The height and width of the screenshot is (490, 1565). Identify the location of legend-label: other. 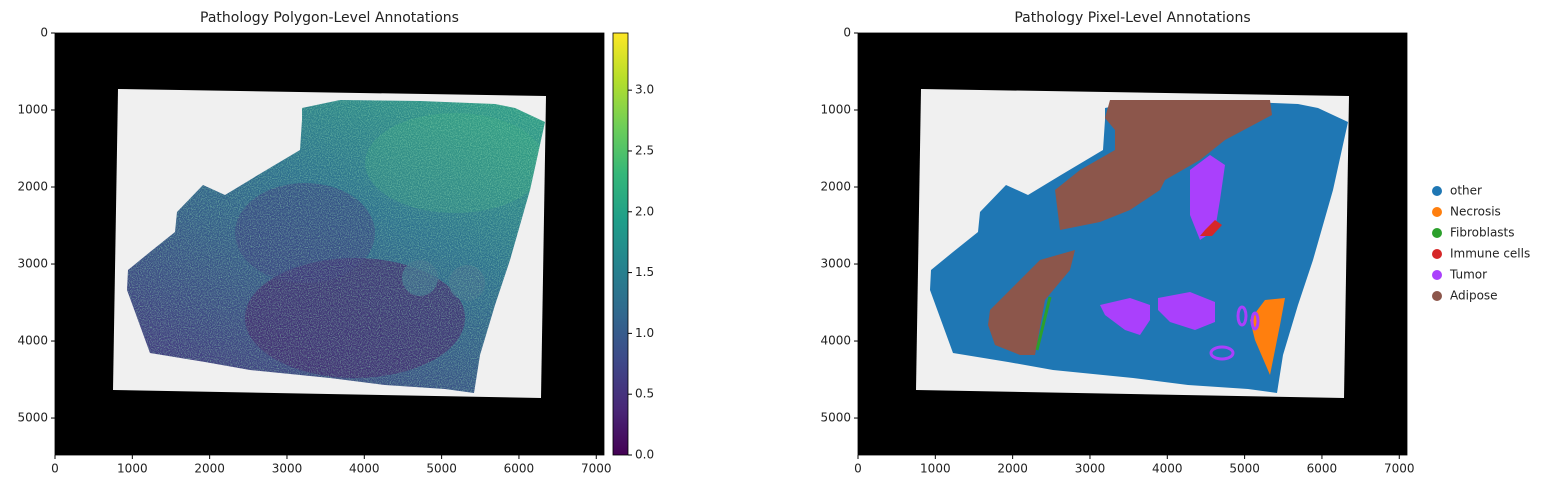
(1466, 191).